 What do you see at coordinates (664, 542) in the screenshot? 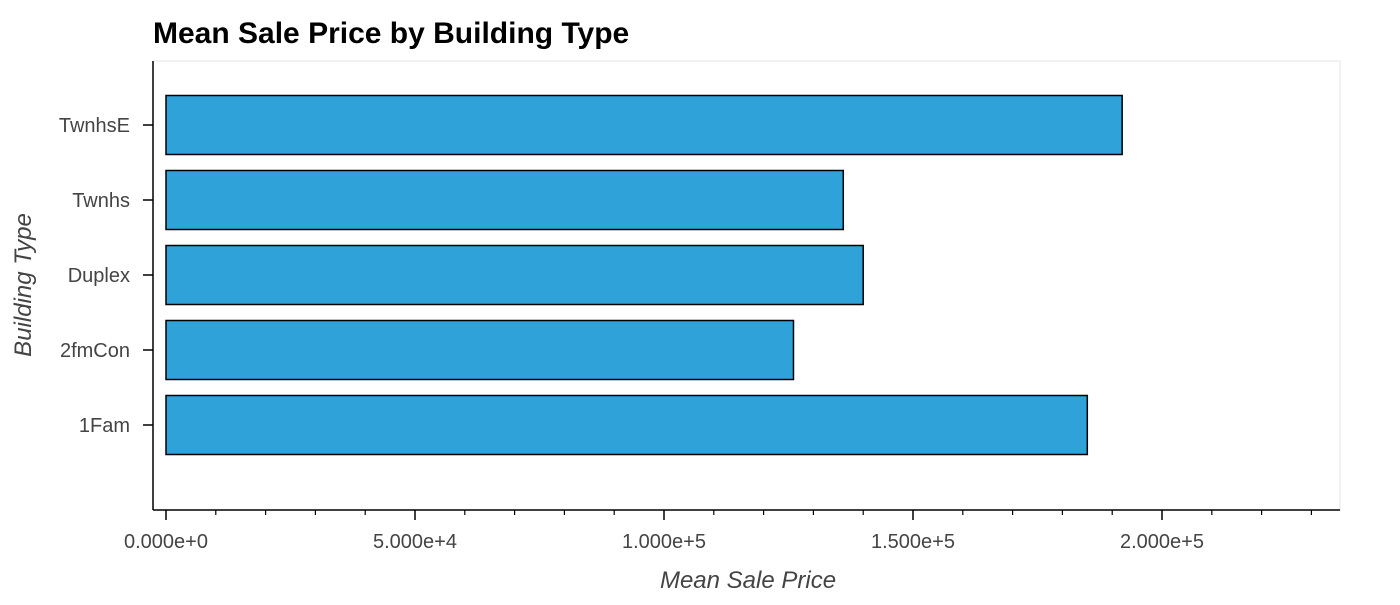
I see `x-tick-label: 1.000e+5` at bounding box center [664, 542].